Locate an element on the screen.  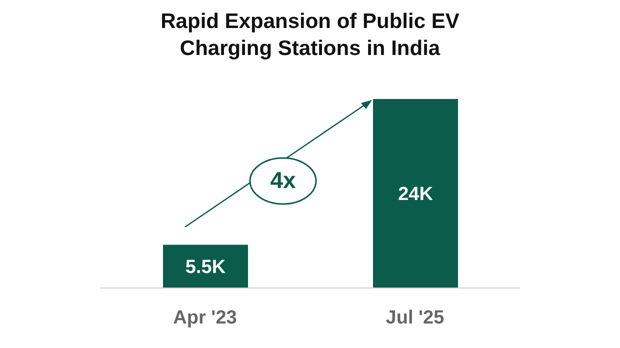
chart-title: Rapid Expansion of Public EV Charging Stations in India is located at coordinates (310, 35).